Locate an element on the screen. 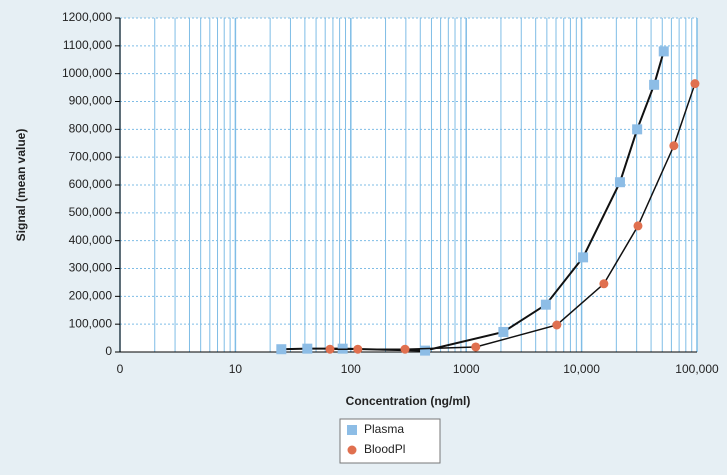 The image size is (727, 475). x-tick-label: 10 is located at coordinates (236, 369).